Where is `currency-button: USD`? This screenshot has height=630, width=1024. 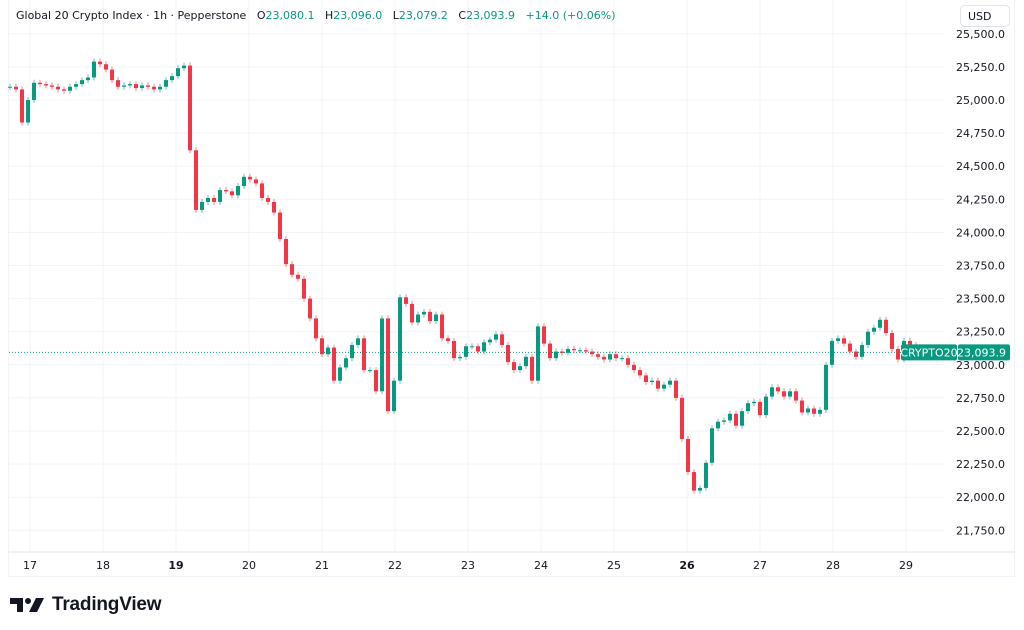 currency-button: USD is located at coordinates (985, 16).